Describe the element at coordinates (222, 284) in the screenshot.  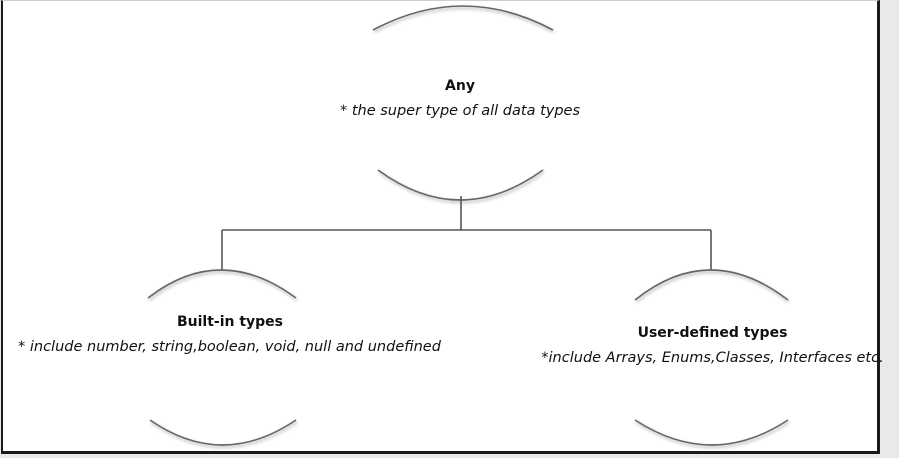
I see `builtin-top-arc` at that location.